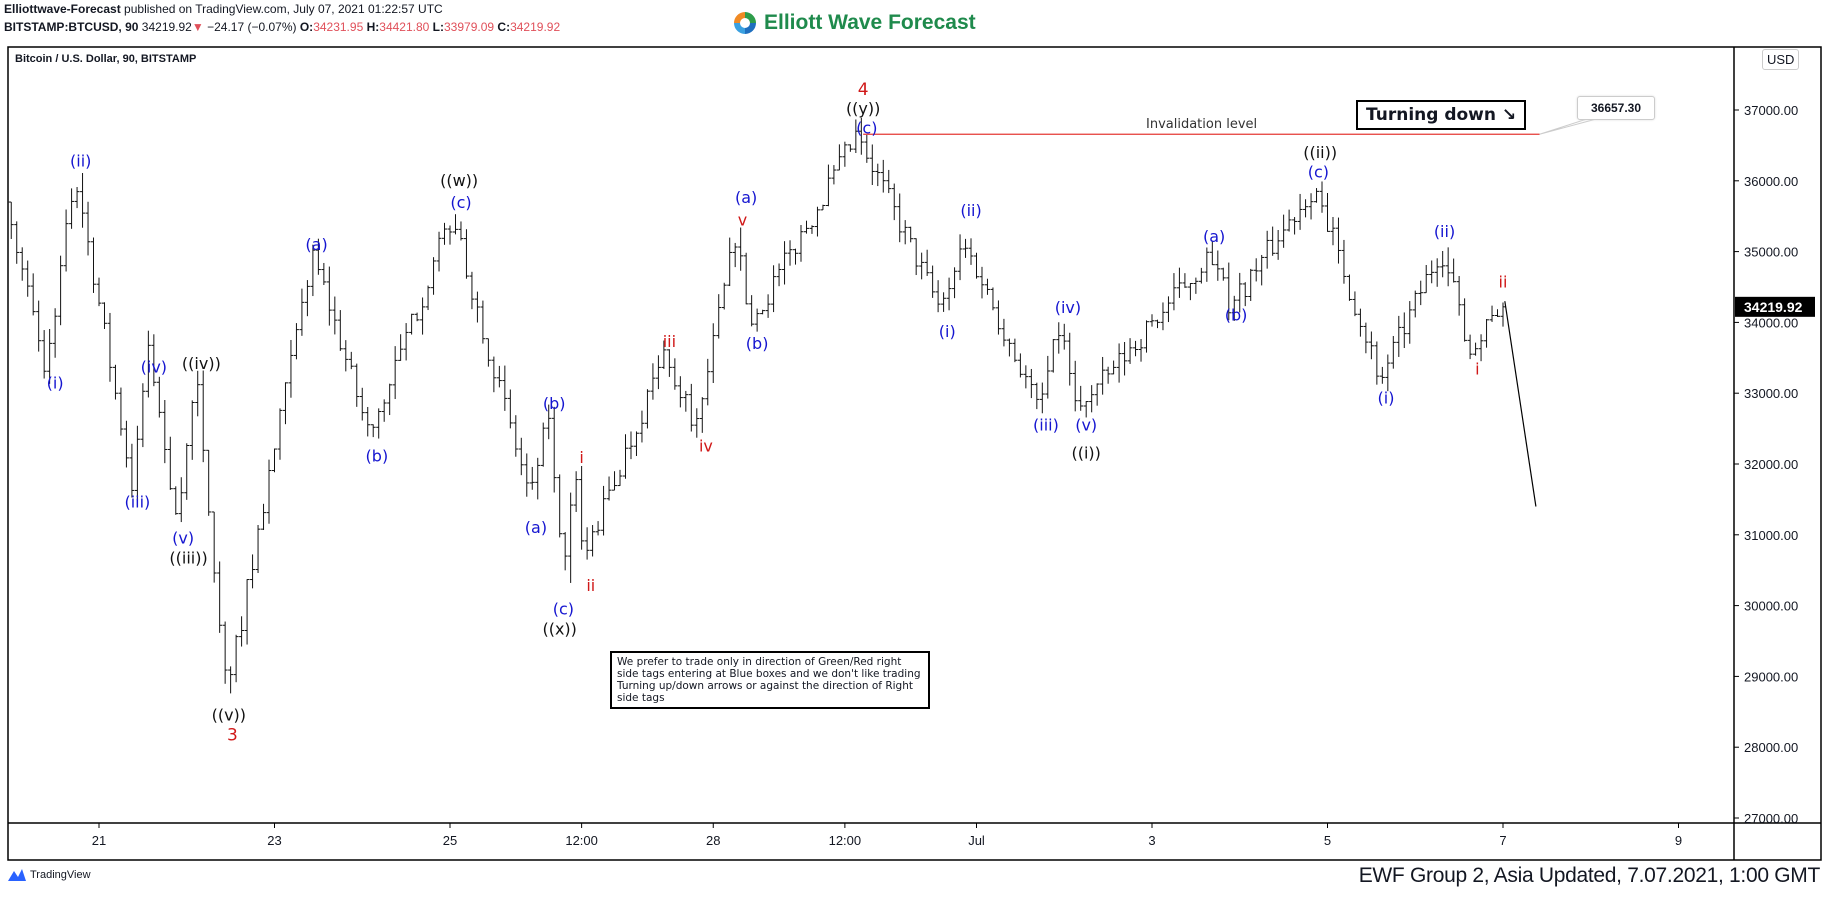 The width and height of the screenshot is (1828, 897). I want to click on time-axis: 21 23 25 12:00 28 12:00 Jul 3 5 7 9, so click(887, 835).